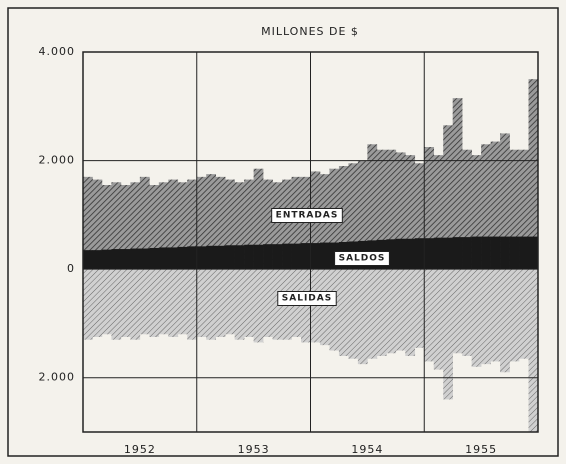 This screenshot has width=566, height=464. I want to click on series-label: SALDOS, so click(362, 259).